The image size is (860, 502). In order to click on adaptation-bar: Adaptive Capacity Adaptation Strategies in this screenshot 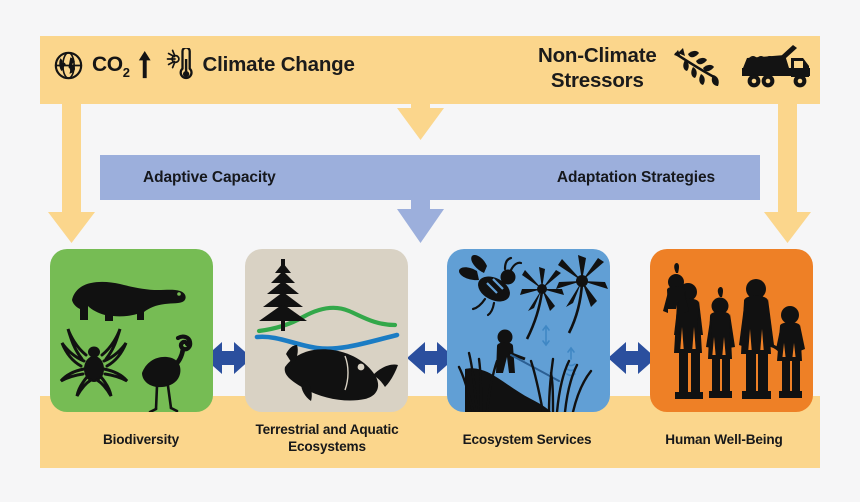, I will do `click(430, 177)`.